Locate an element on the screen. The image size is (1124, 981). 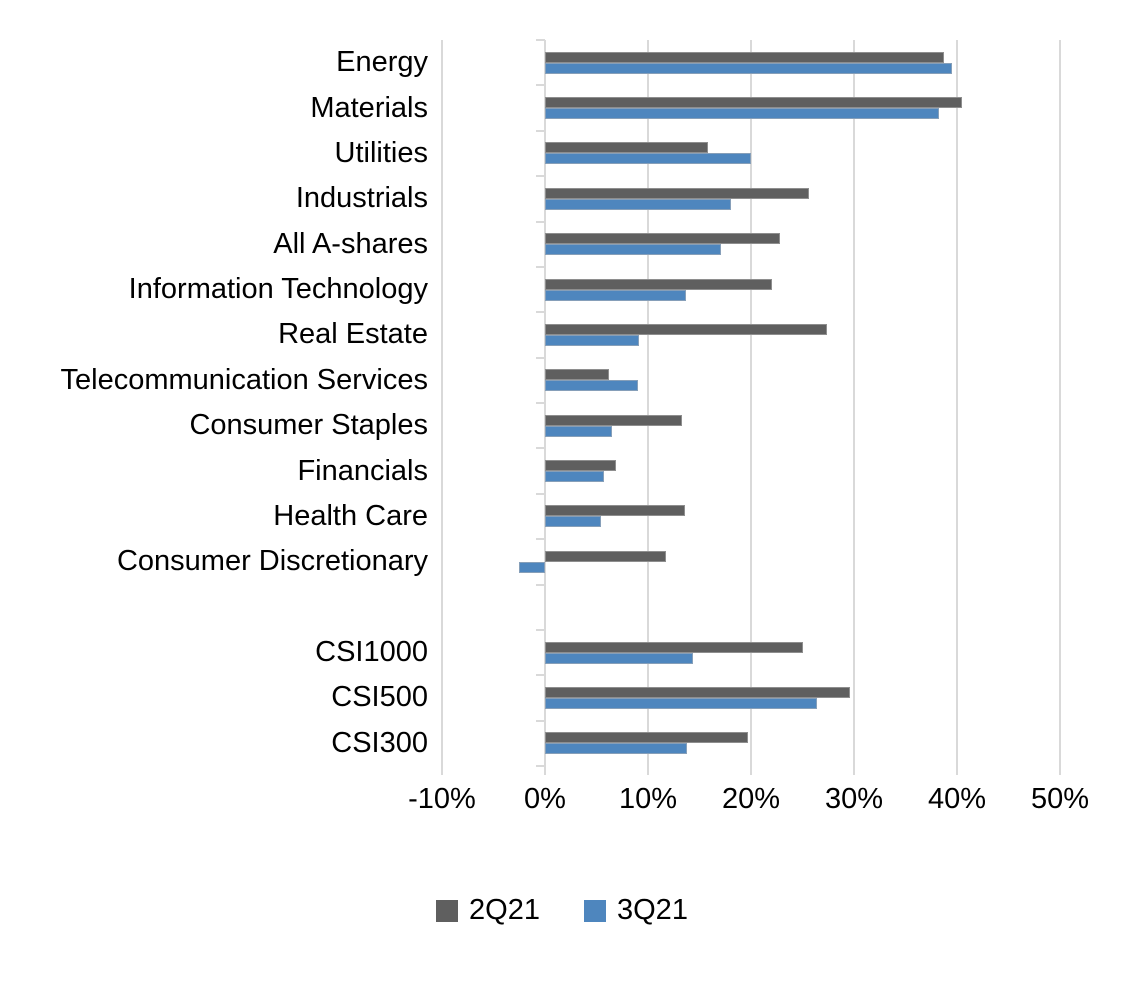
bar-2q21-financials is located at coordinates (581, 466).